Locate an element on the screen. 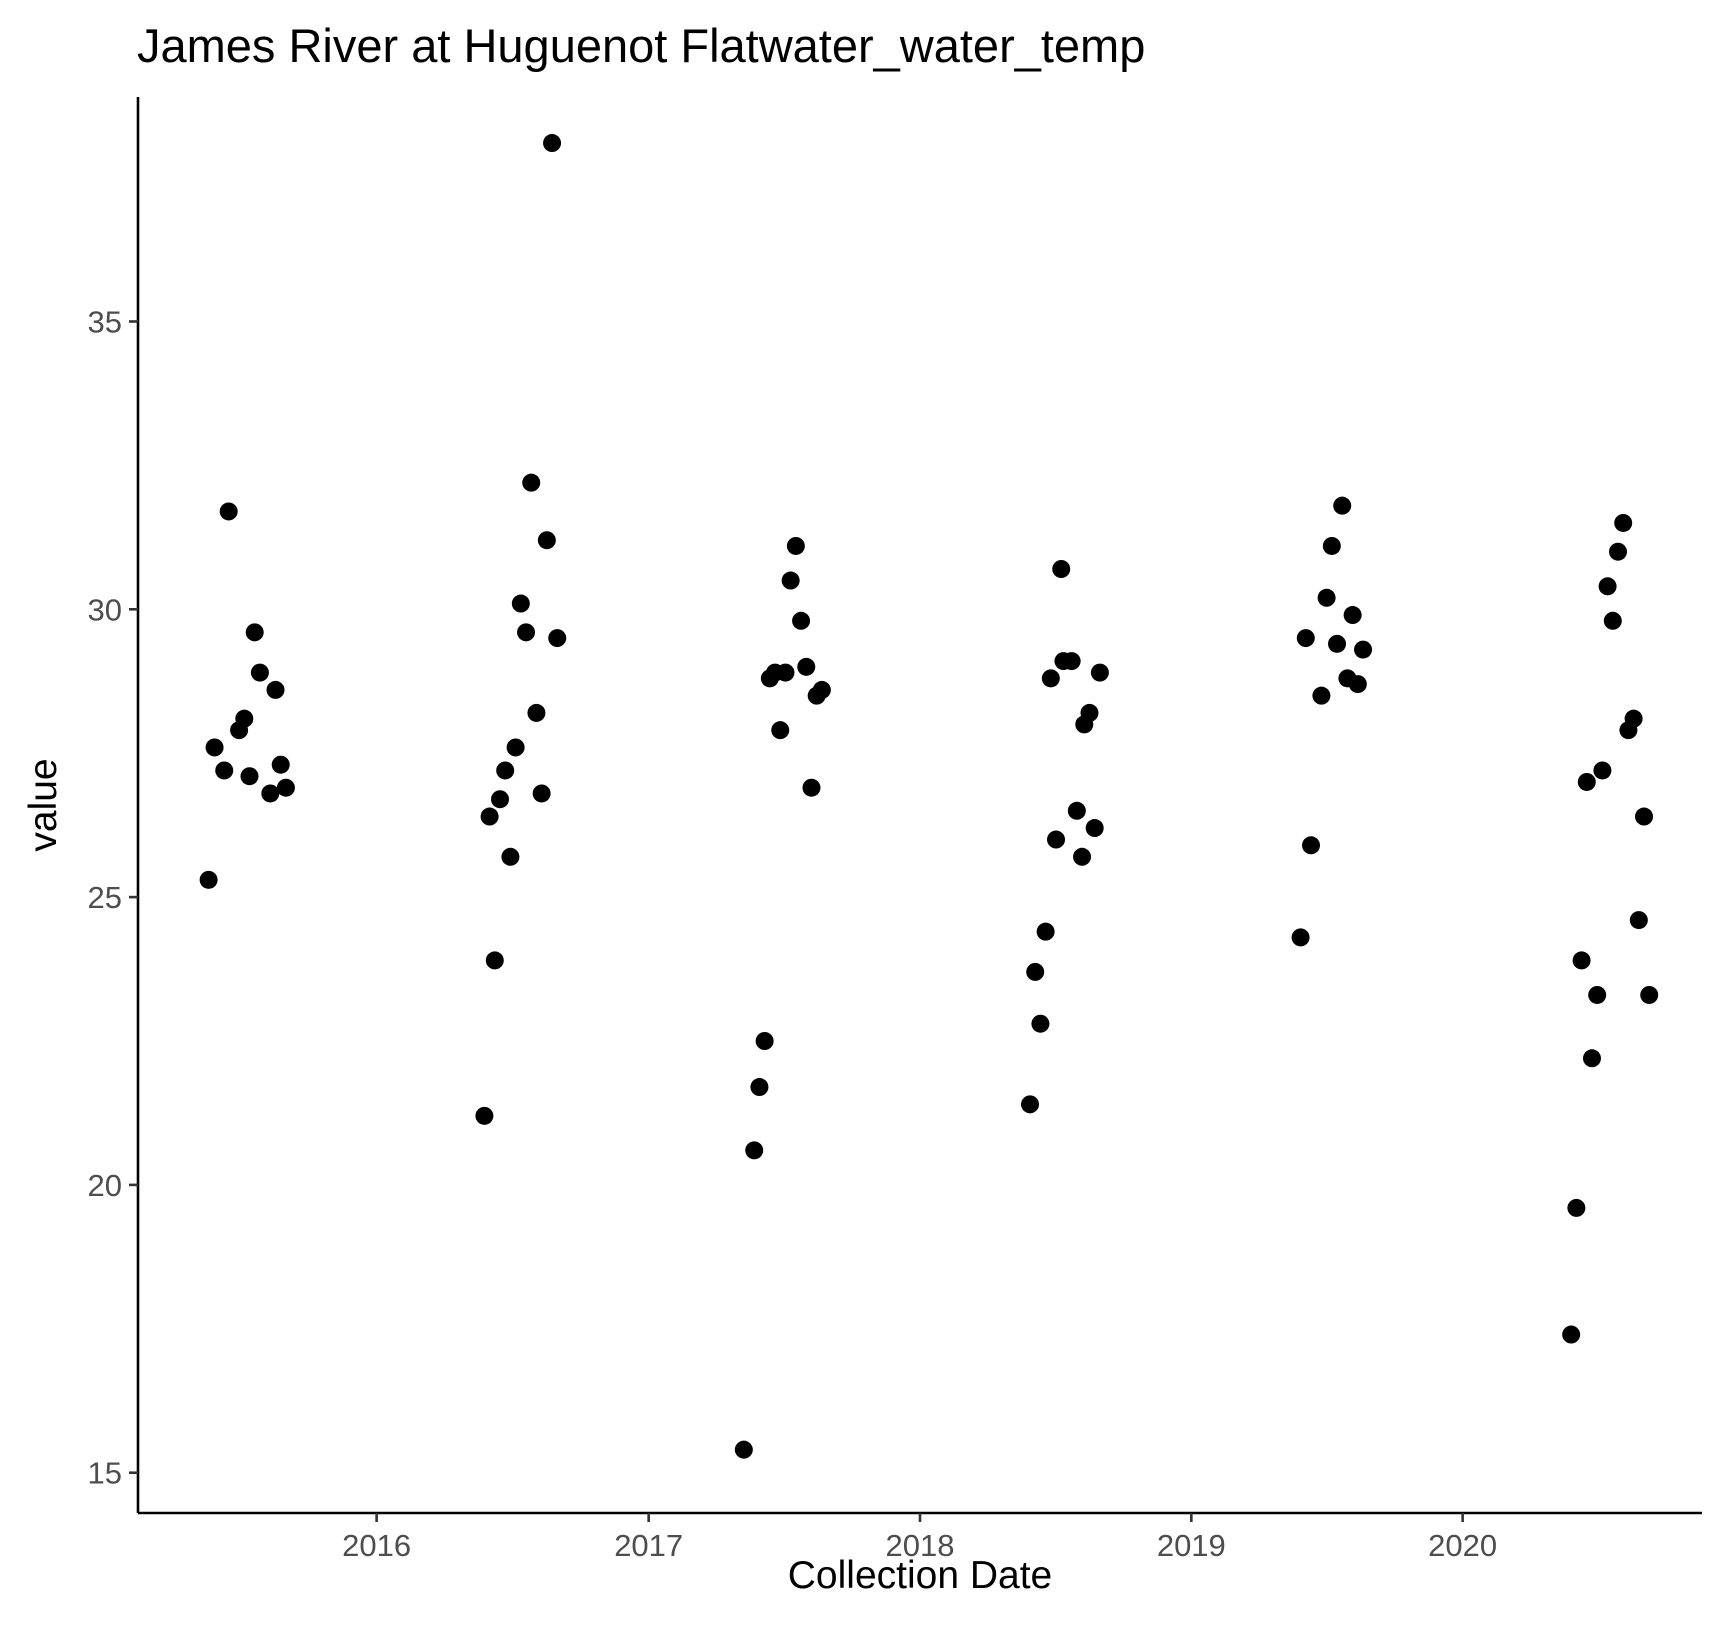 The height and width of the screenshot is (1633, 1712). y-tick-label: 20 is located at coordinates (105, 1185).